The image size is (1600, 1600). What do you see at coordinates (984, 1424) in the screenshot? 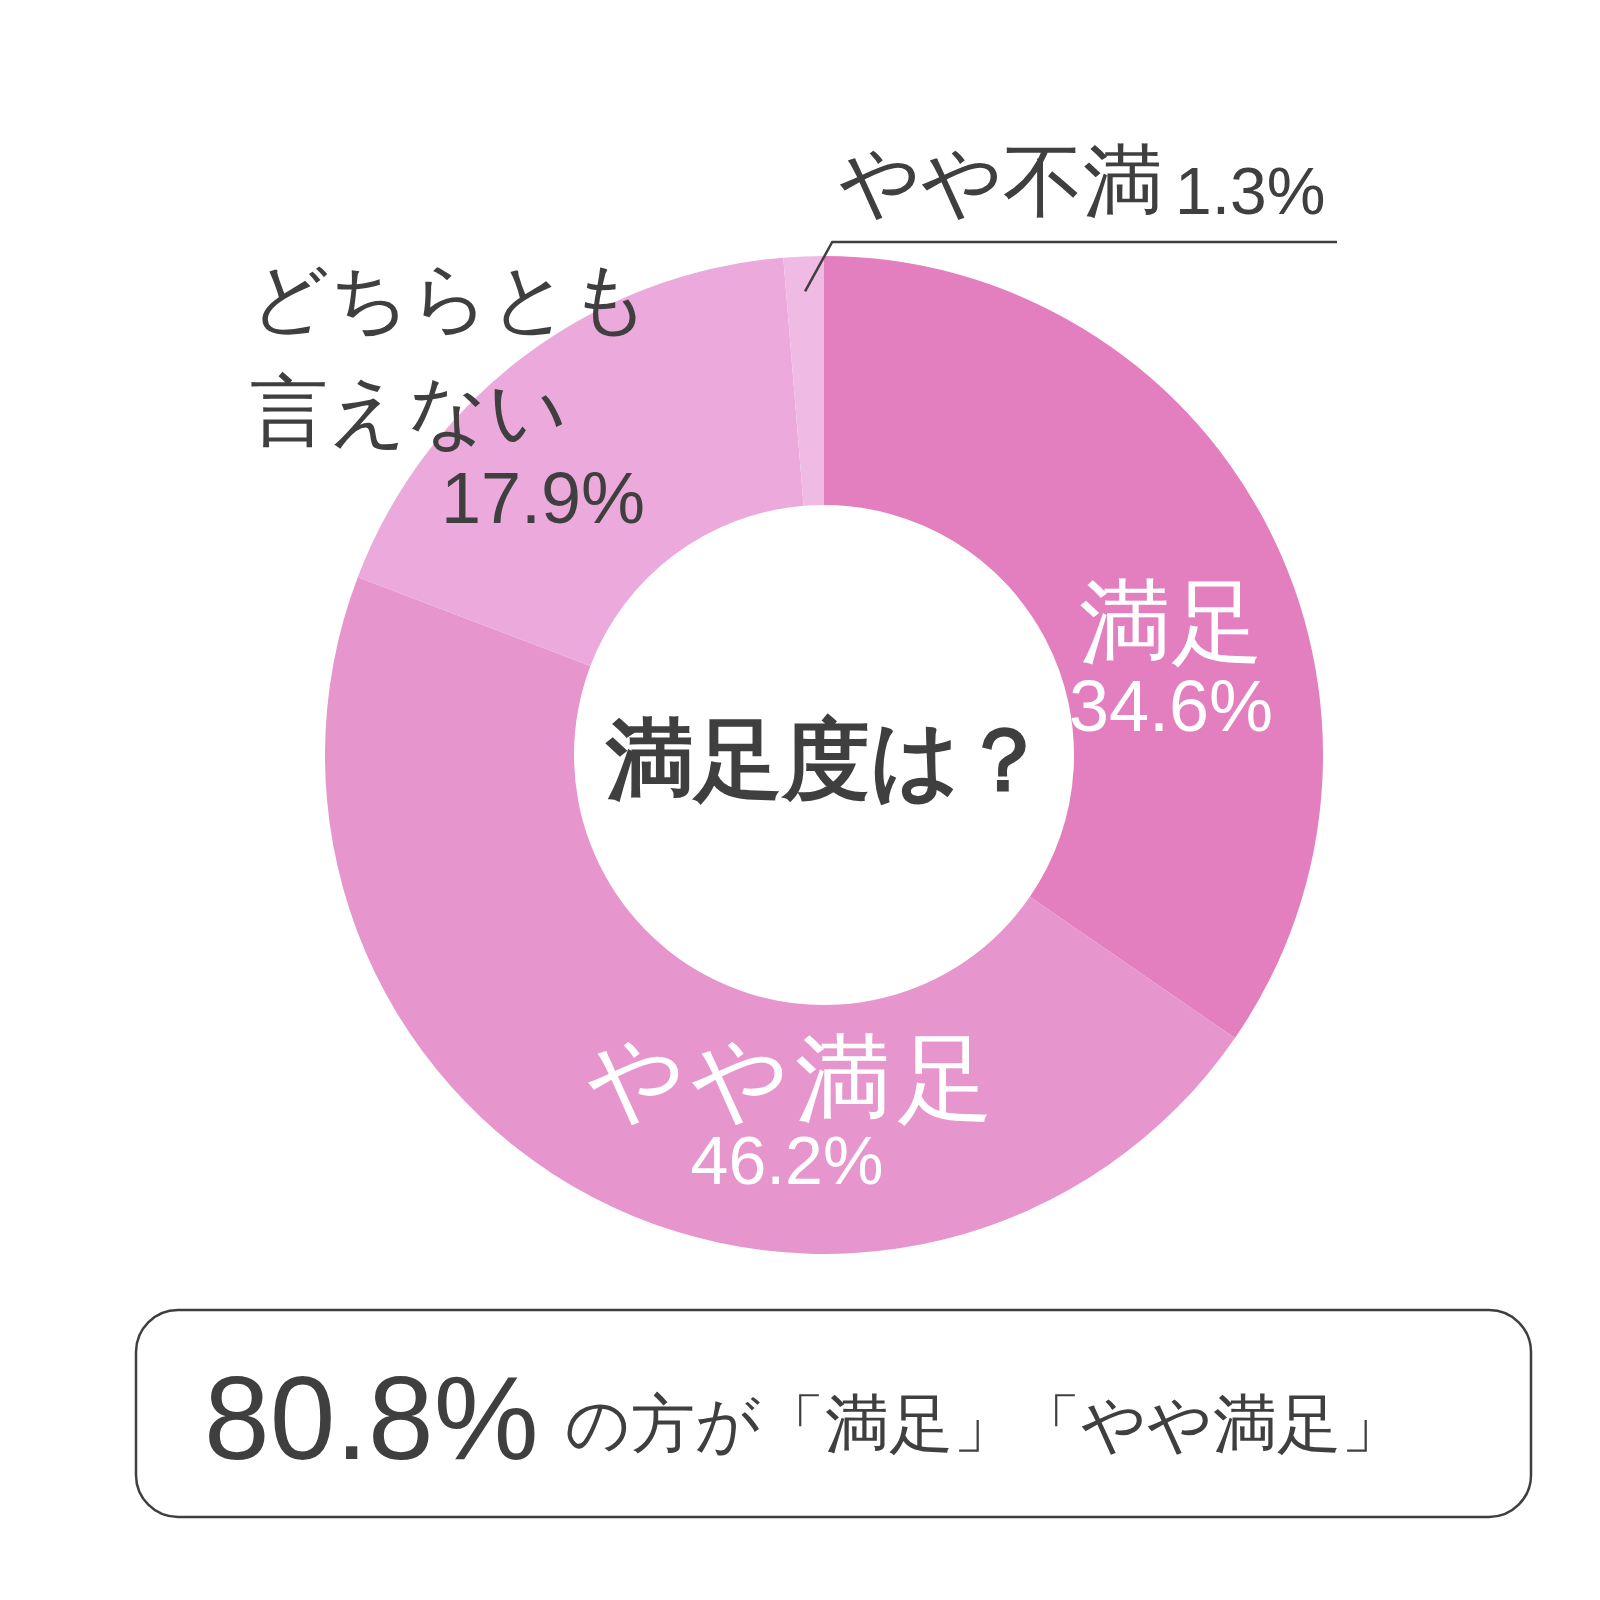
I see `text: の方が「満足」「やや満足」` at bounding box center [984, 1424].